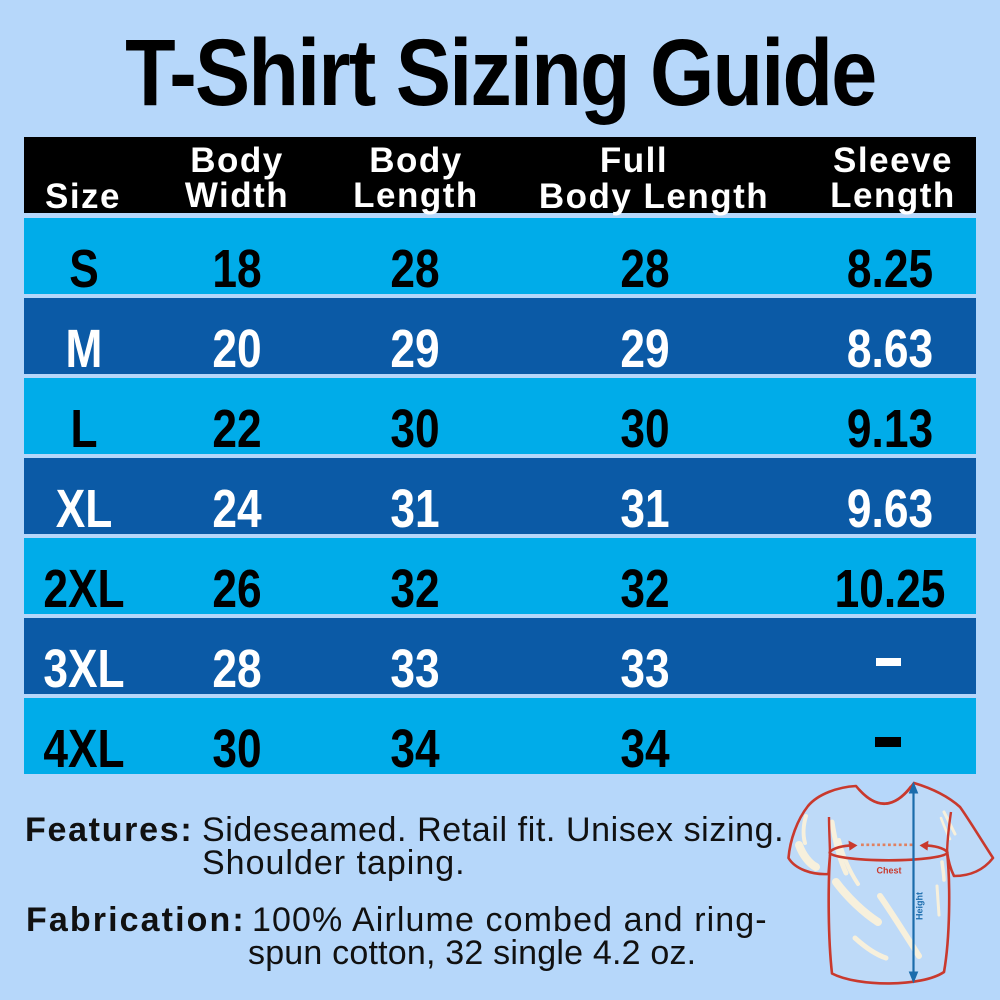 This screenshot has width=1000, height=1000. What do you see at coordinates (920, 906) in the screenshot?
I see `svg-text: Height` at bounding box center [920, 906].